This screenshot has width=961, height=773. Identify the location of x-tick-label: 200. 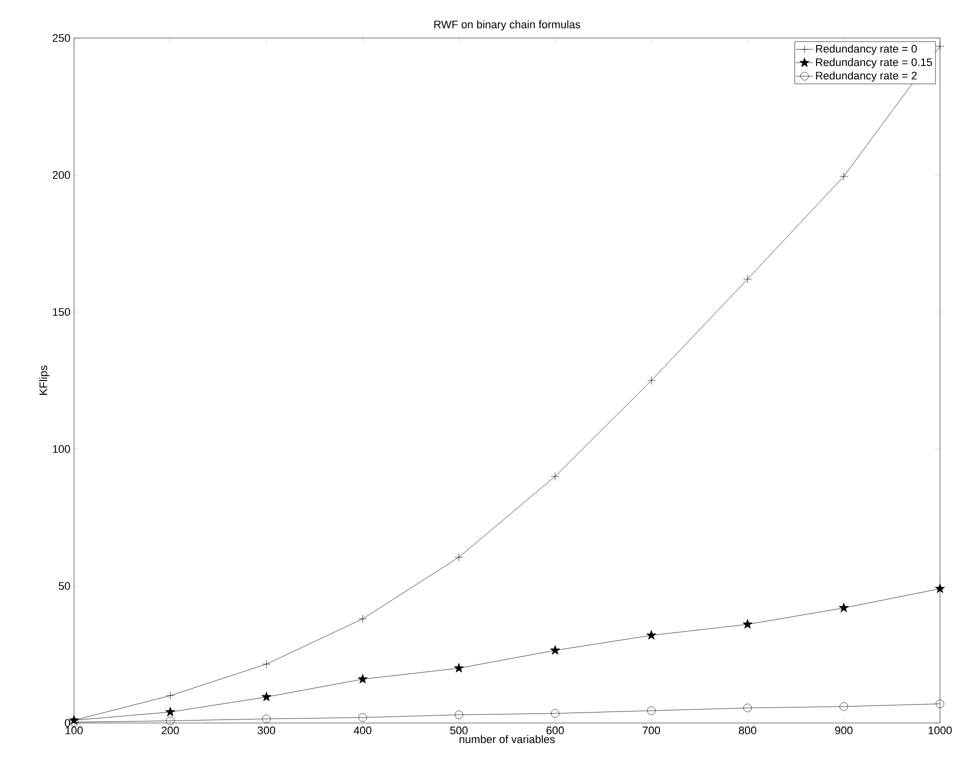
(170, 730).